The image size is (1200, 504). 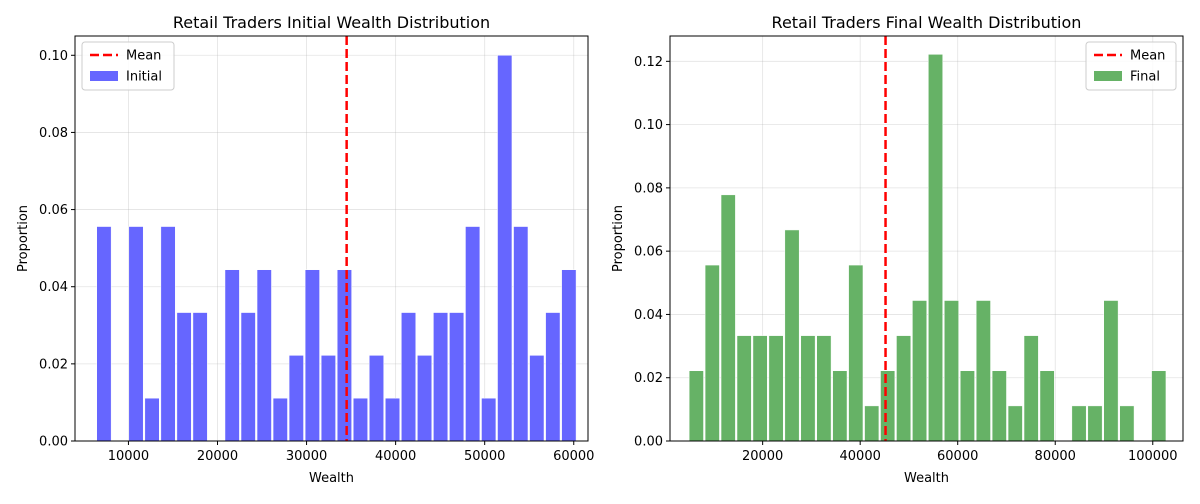 What do you see at coordinates (128, 66) in the screenshot?
I see `legend: Mean Initial` at bounding box center [128, 66].